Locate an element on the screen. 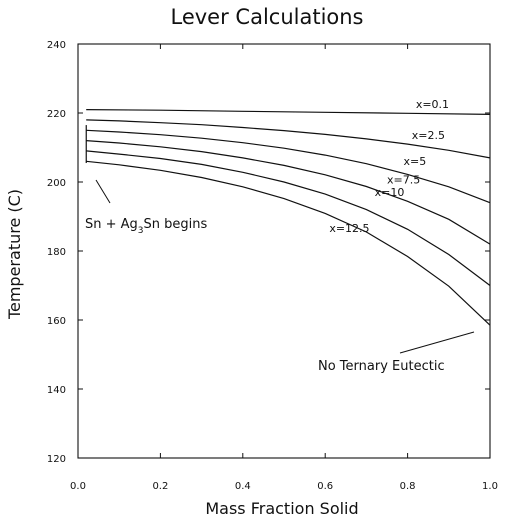 The image size is (514, 519). y-tick-label: 120 is located at coordinates (56, 459).